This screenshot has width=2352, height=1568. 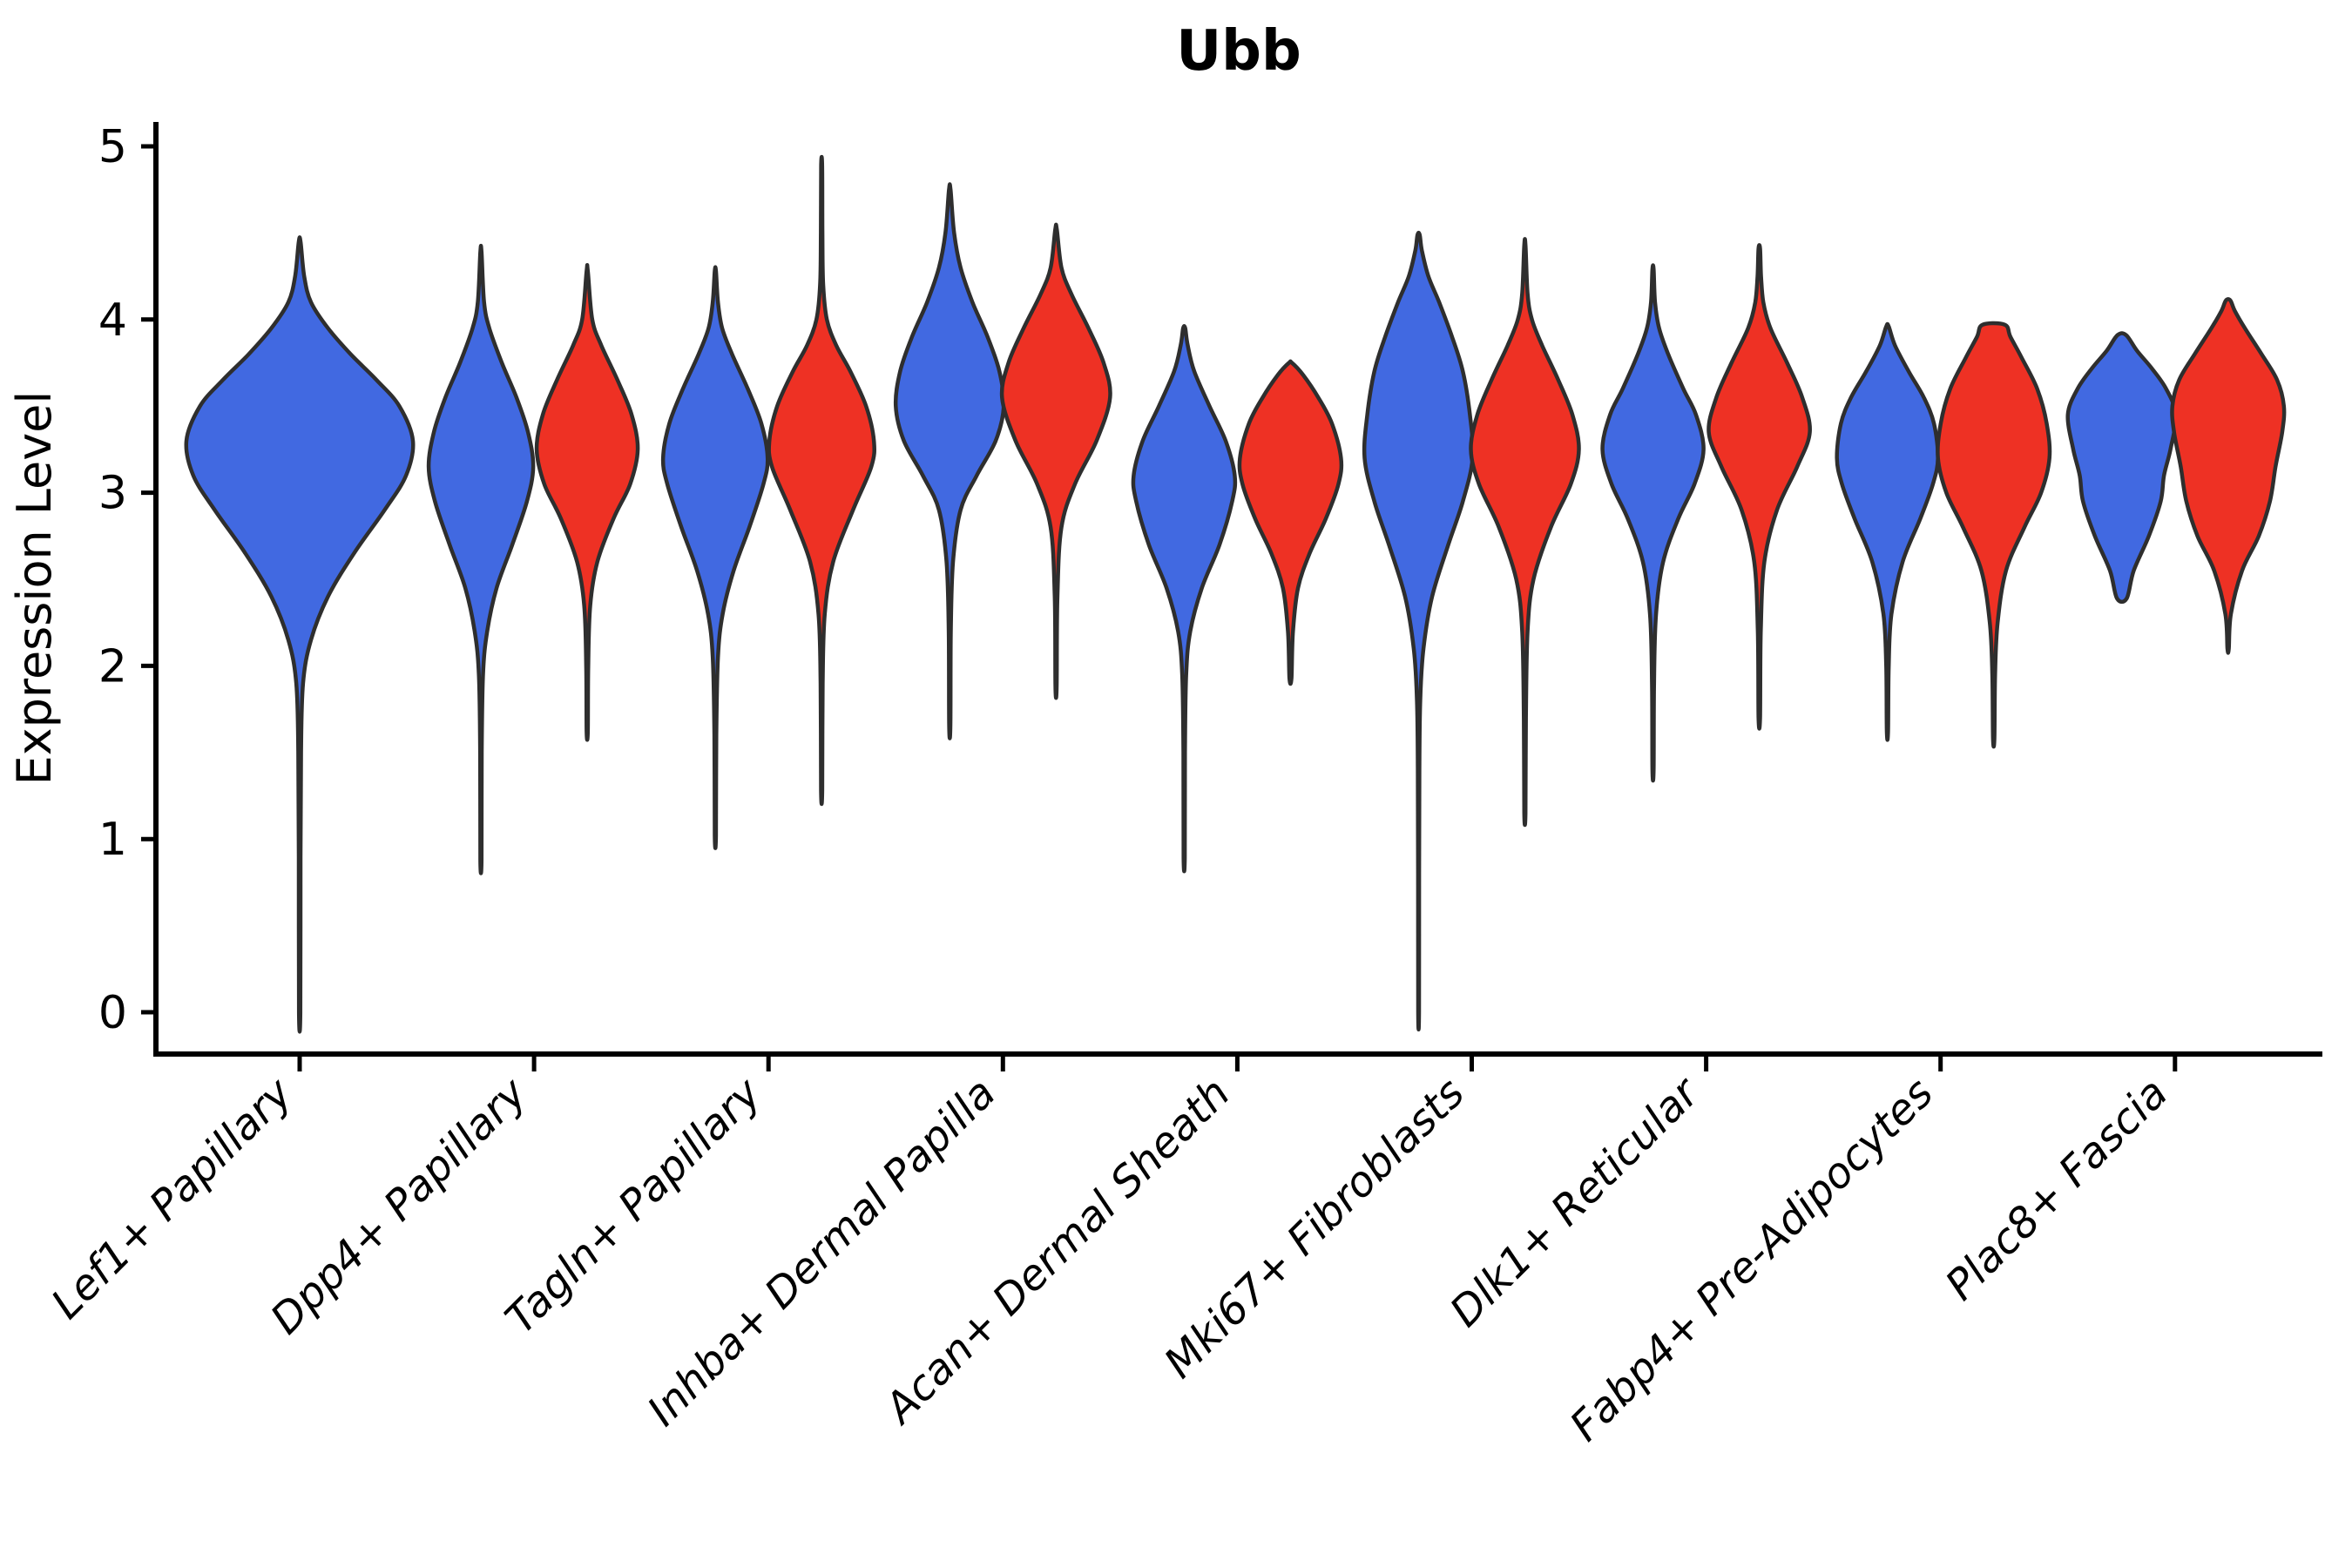 I want to click on y-tick-label: 4, so click(x=113, y=320).